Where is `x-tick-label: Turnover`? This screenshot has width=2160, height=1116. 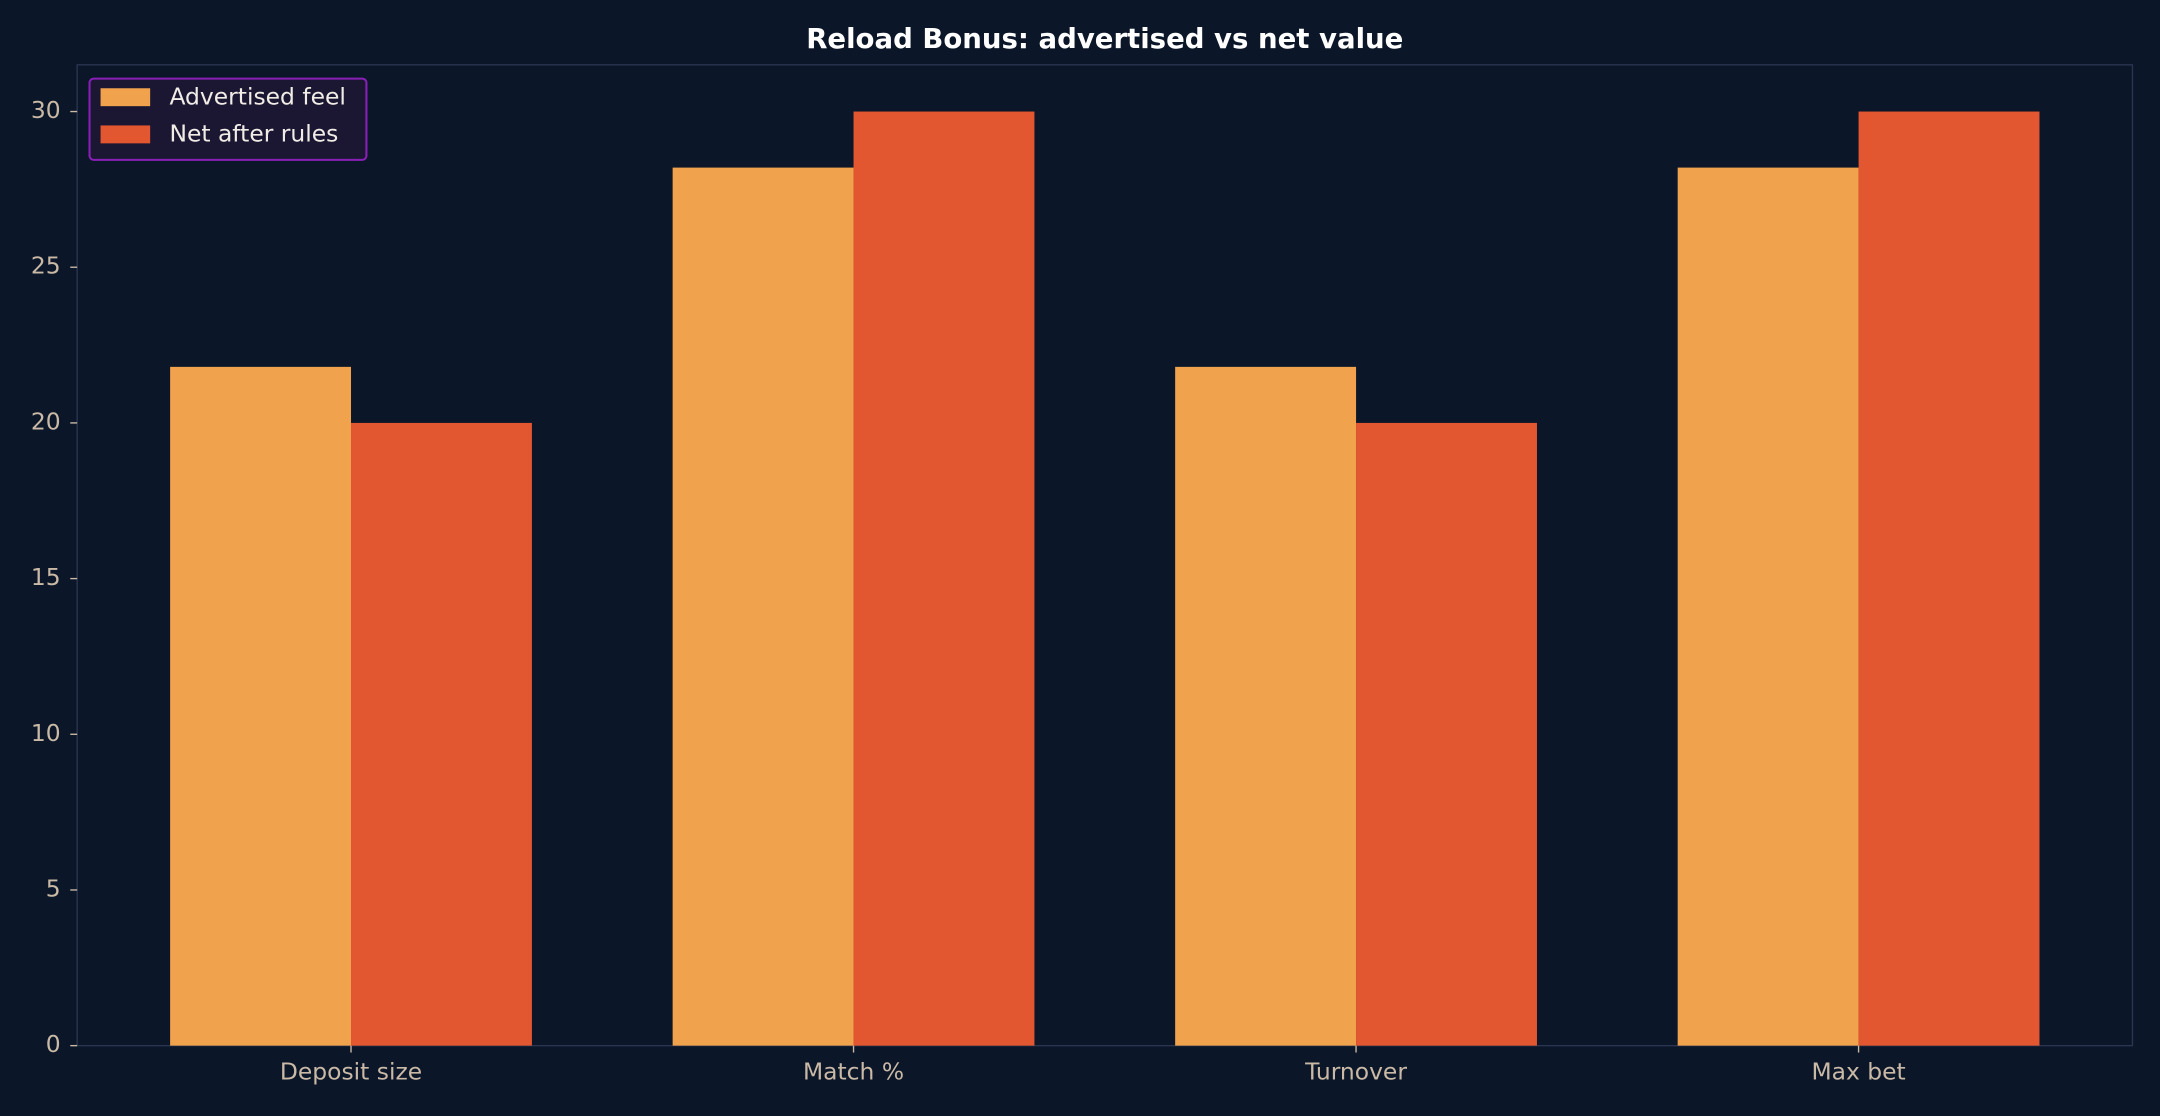 x-tick-label: Turnover is located at coordinates (1355, 1072).